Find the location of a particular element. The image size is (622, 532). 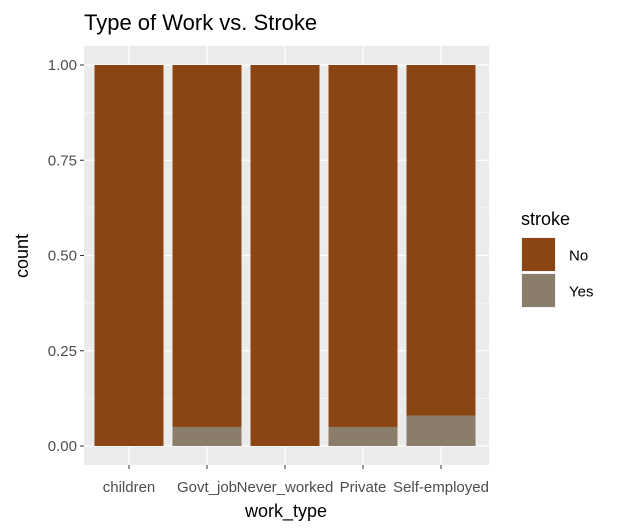

legend-label-Yes: Yes is located at coordinates (581, 292).